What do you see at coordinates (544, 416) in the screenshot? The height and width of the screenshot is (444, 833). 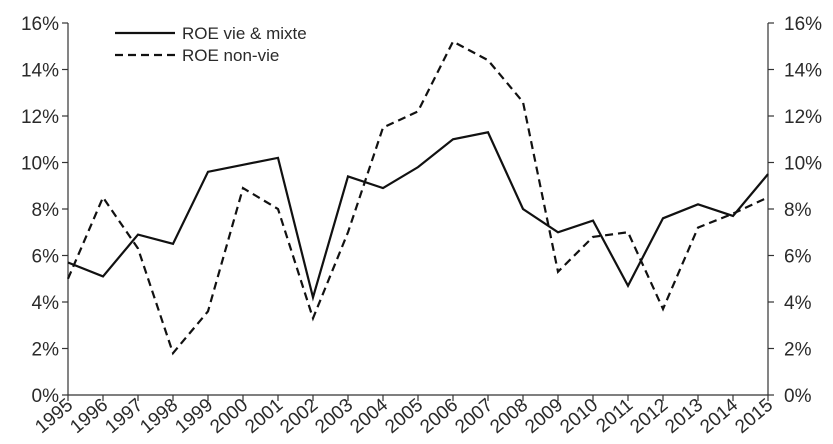 I see `x-tick-label: 2009` at bounding box center [544, 416].